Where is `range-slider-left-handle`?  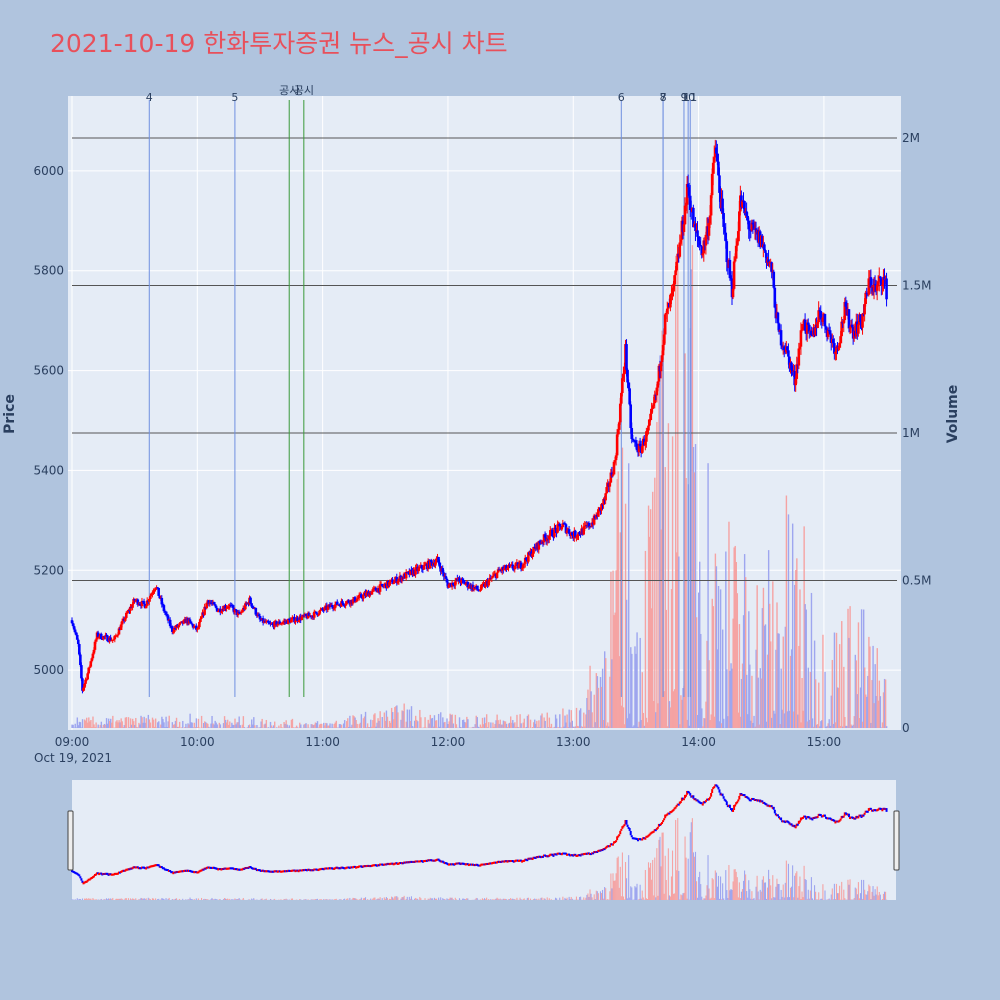 range-slider-left-handle is located at coordinates (70, 840).